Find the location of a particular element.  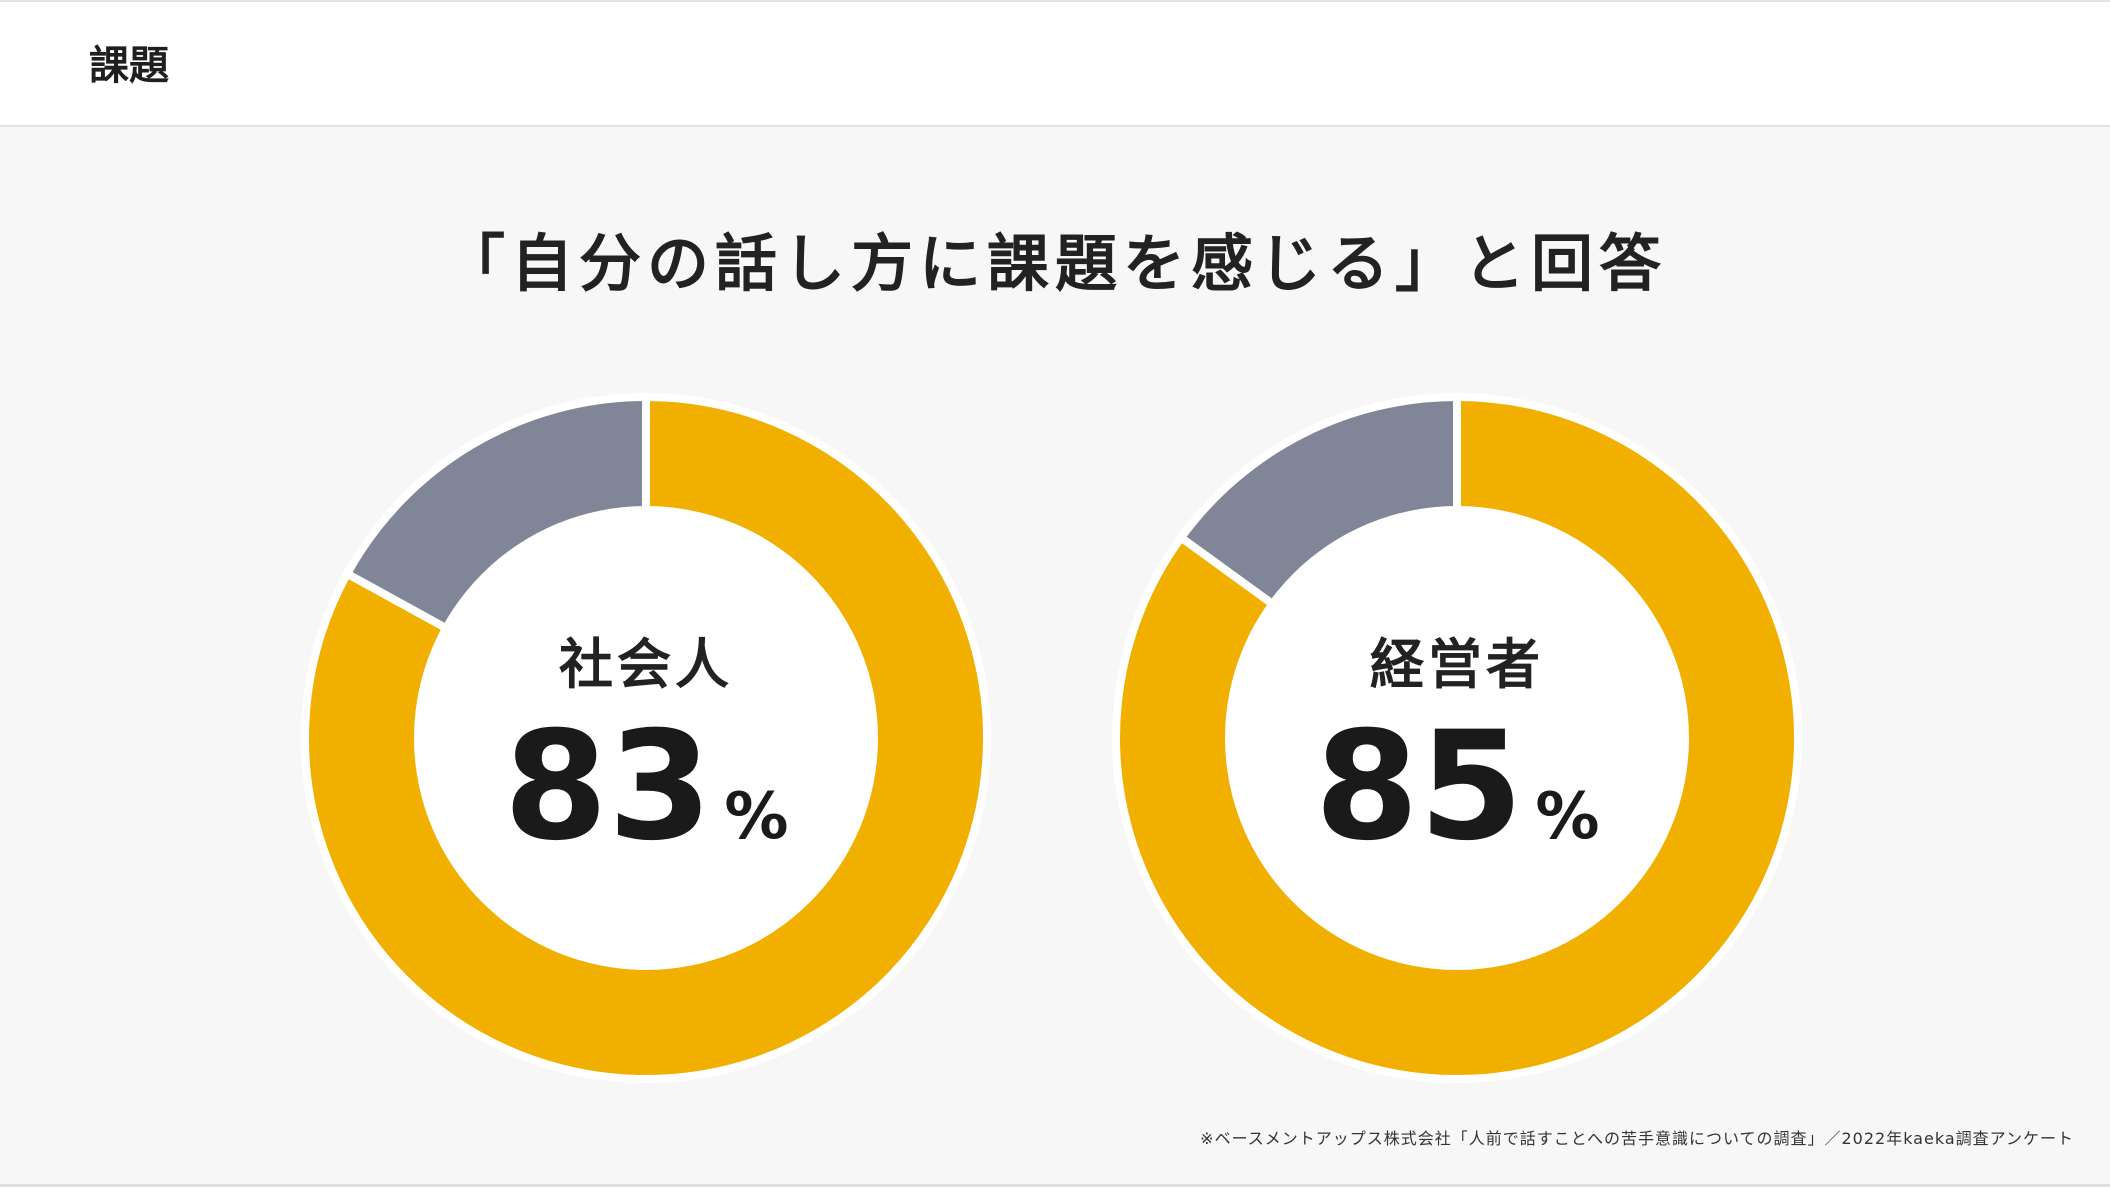

chart-category-label: 社会人 is located at coordinates (646, 664).